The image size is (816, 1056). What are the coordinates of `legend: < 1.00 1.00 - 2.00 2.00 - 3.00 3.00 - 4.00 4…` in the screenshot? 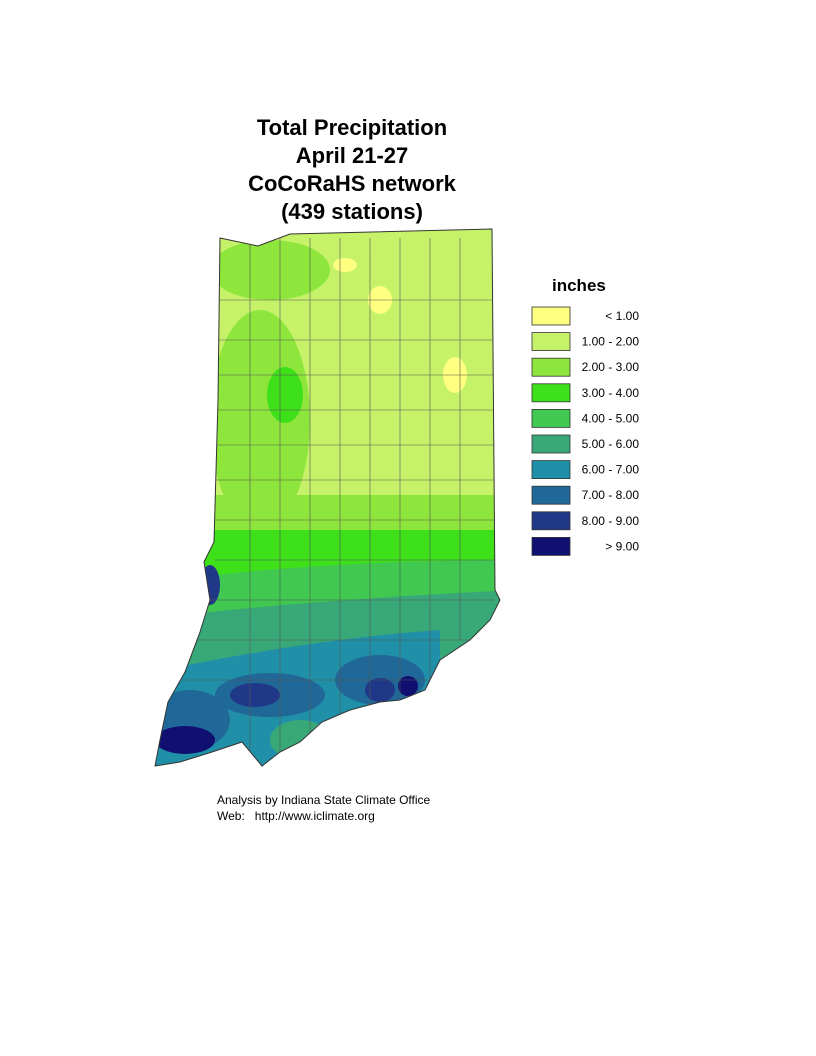 It's located at (585, 431).